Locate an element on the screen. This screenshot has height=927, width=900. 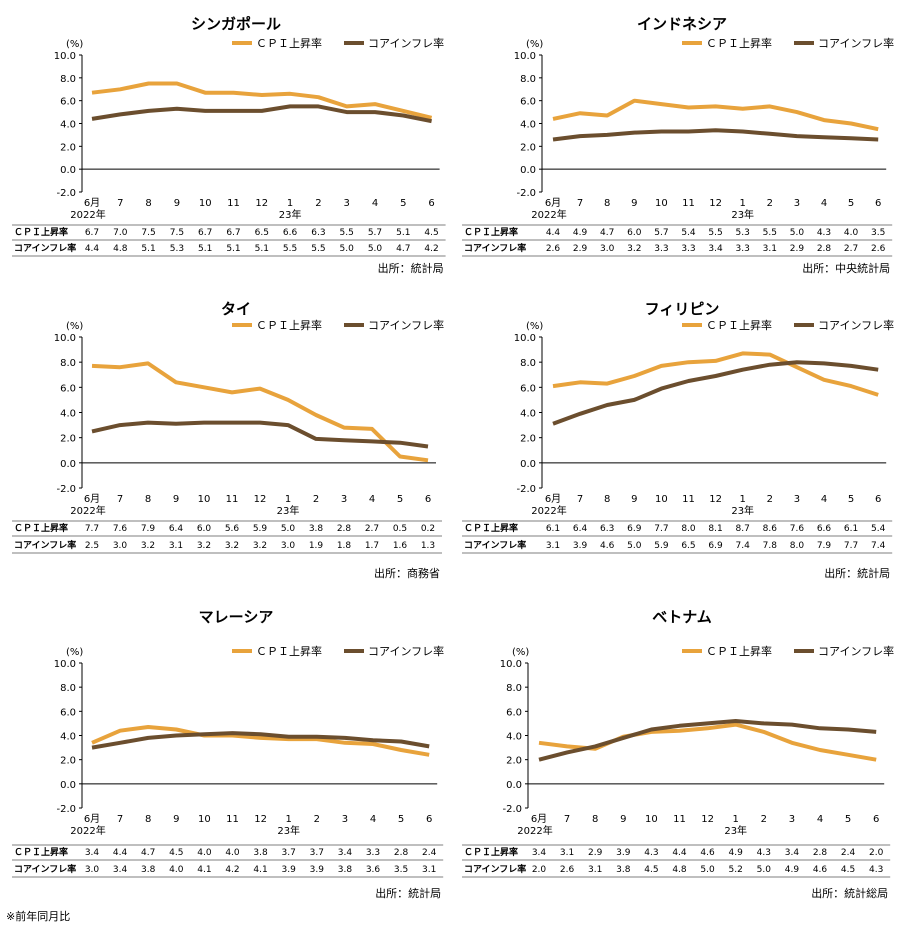
table-row-label: ＣＰＩ上昇率 is located at coordinates (491, 528).